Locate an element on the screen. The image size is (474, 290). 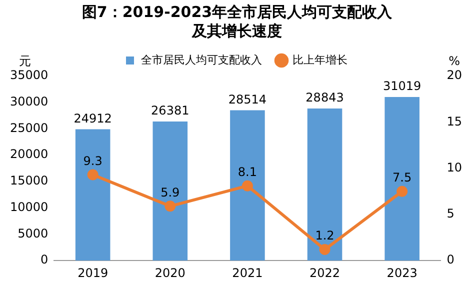
data-label: 1.2 is located at coordinates (324, 235).